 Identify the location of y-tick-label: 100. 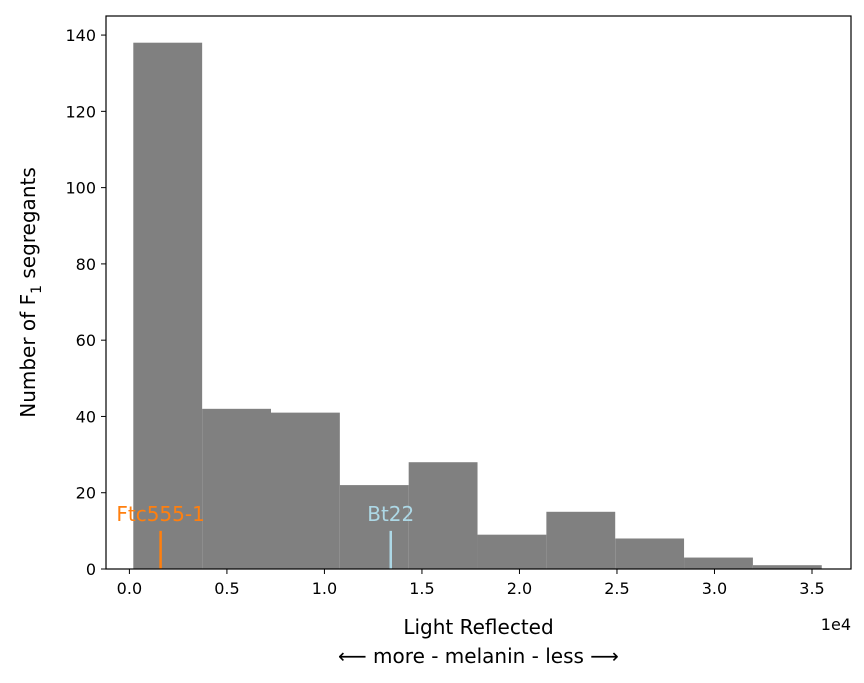
(80, 188).